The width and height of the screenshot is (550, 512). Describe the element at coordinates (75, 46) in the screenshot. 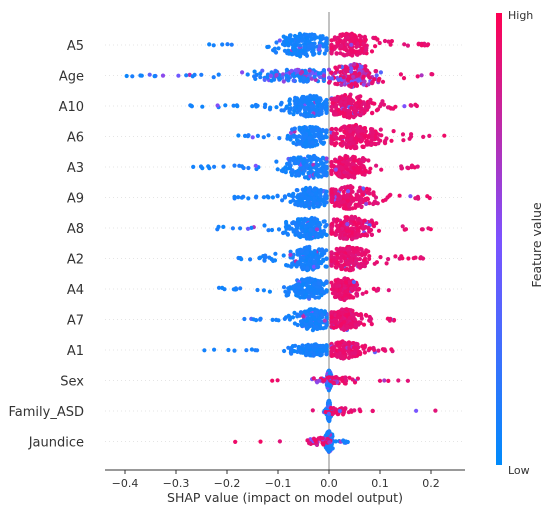

I see `feature-label: A5` at that location.